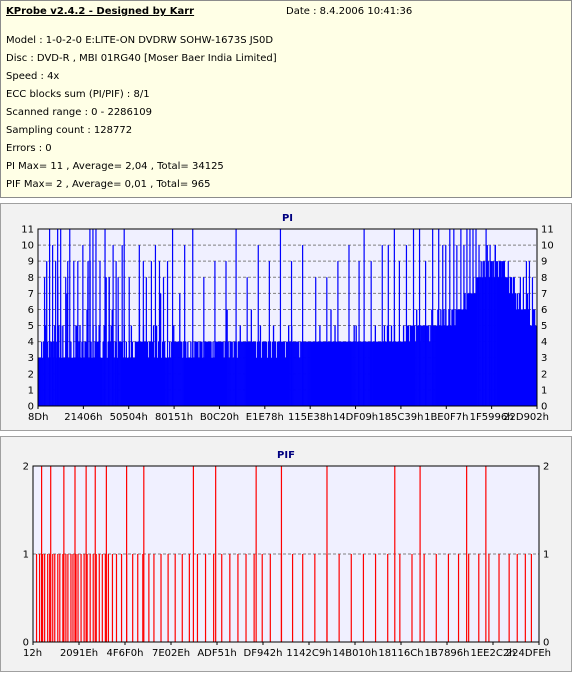 This screenshot has width=572, height=674. What do you see at coordinates (125, 653) in the screenshot?
I see `pif-x-tick-label: 4F6F0h` at bounding box center [125, 653].